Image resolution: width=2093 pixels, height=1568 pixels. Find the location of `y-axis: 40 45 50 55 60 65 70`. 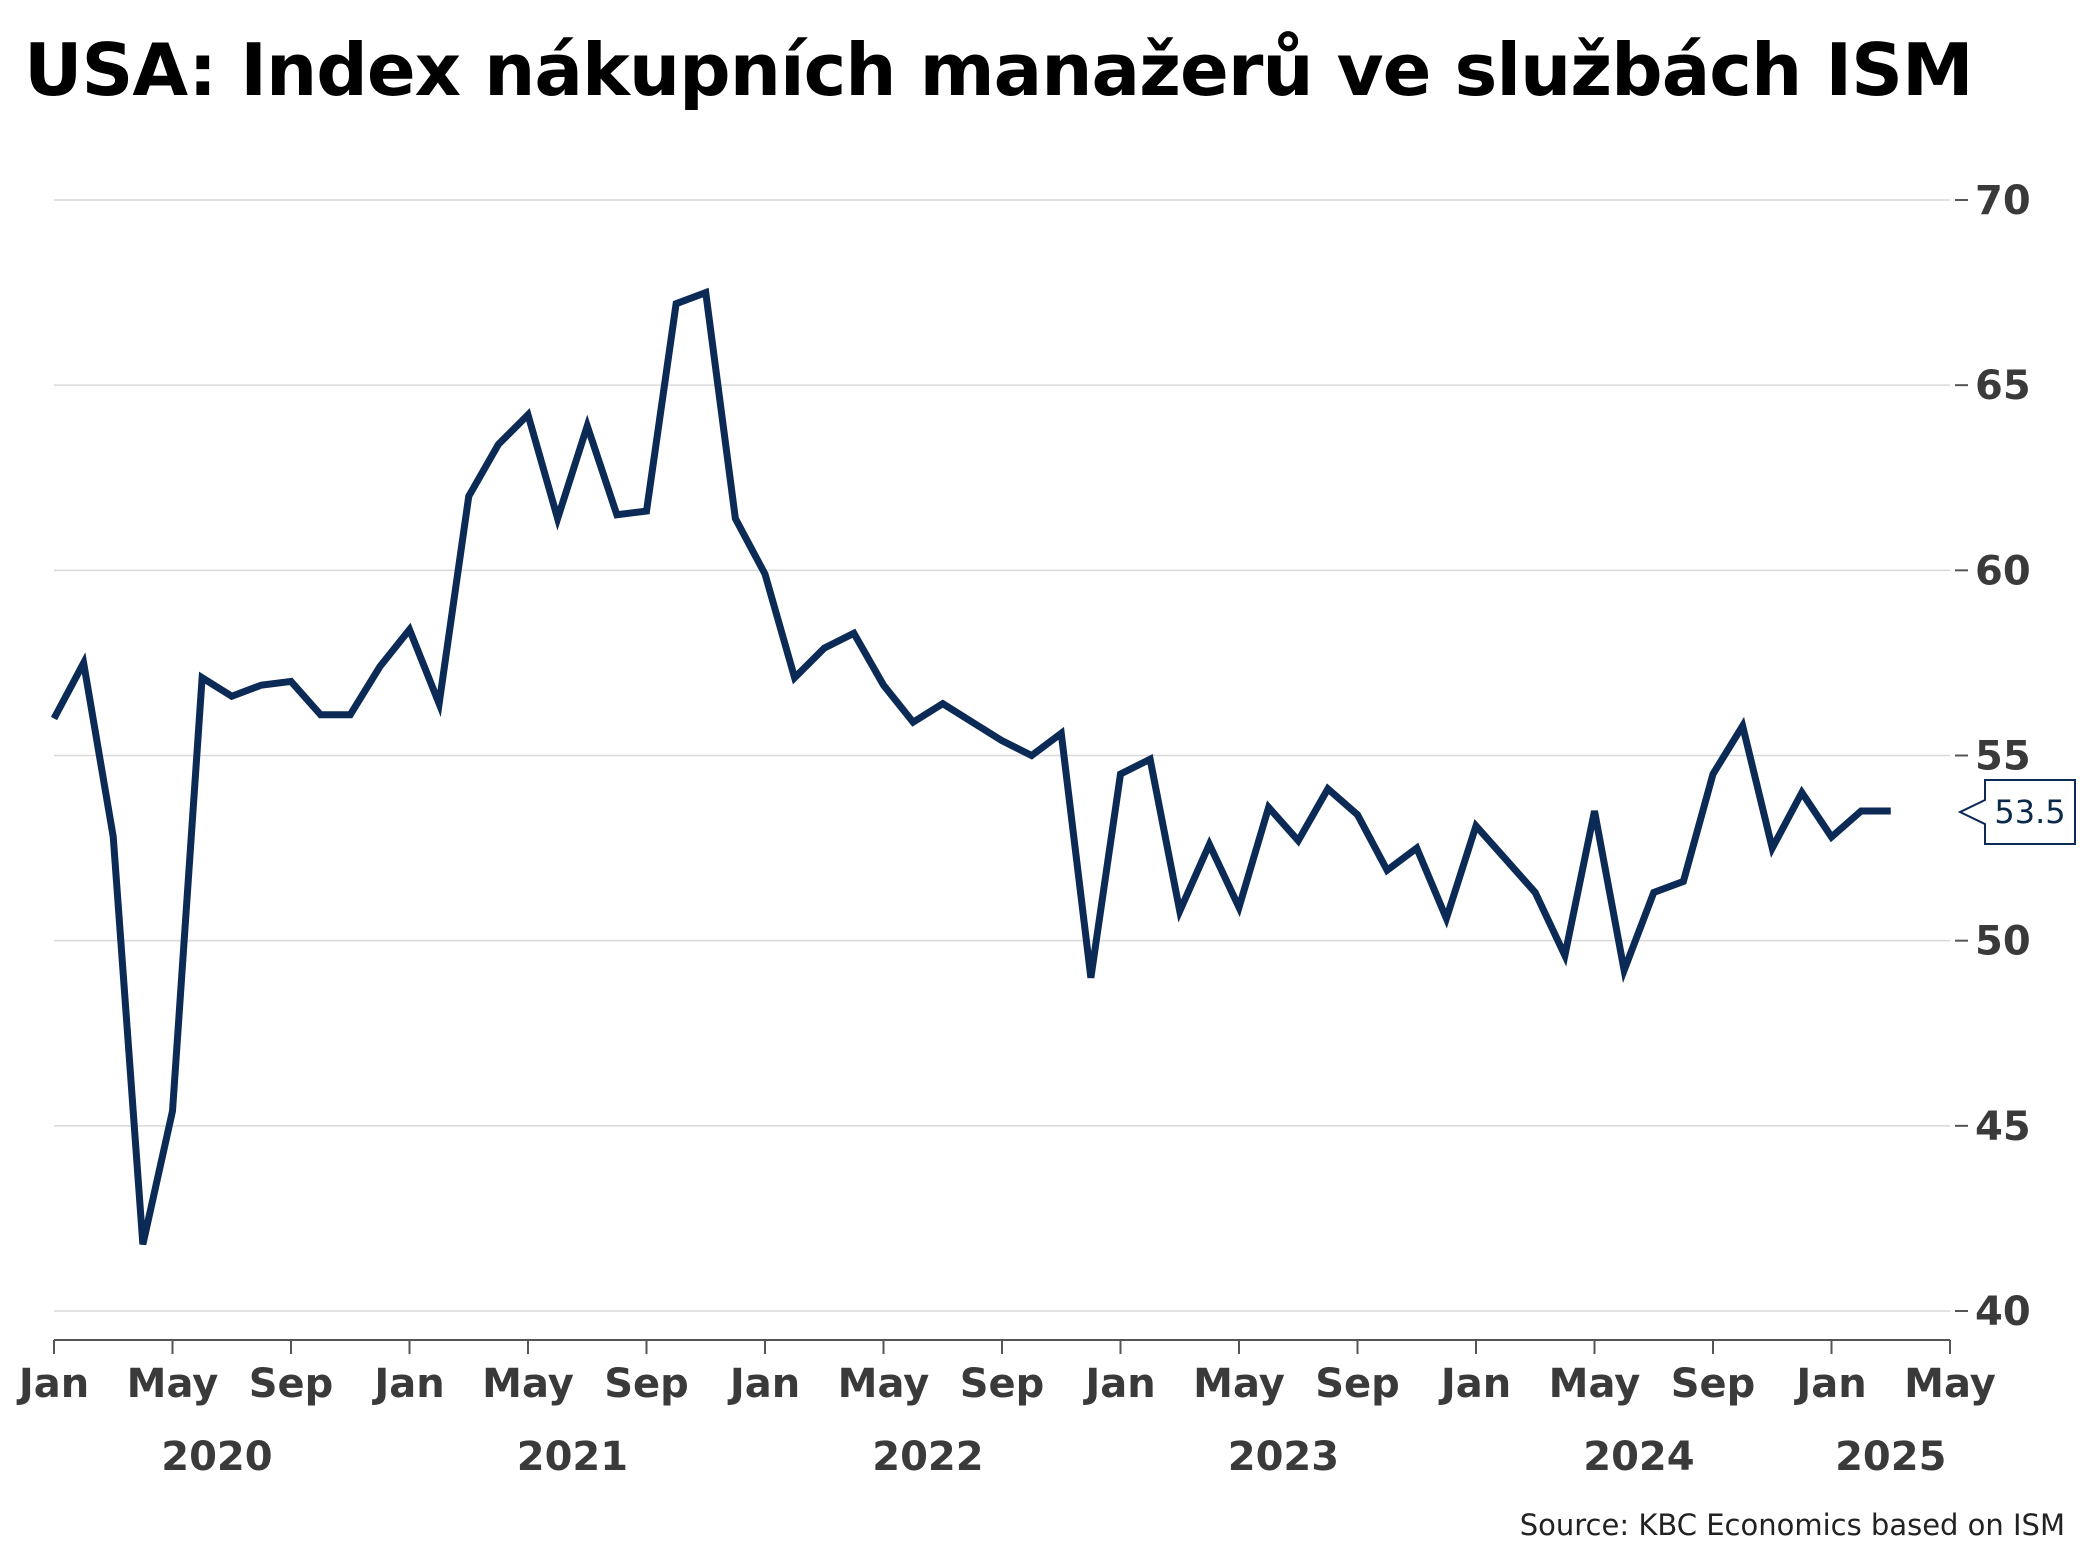

y-axis: 40 45 50 55 60 65 70 is located at coordinates (1993, 756).